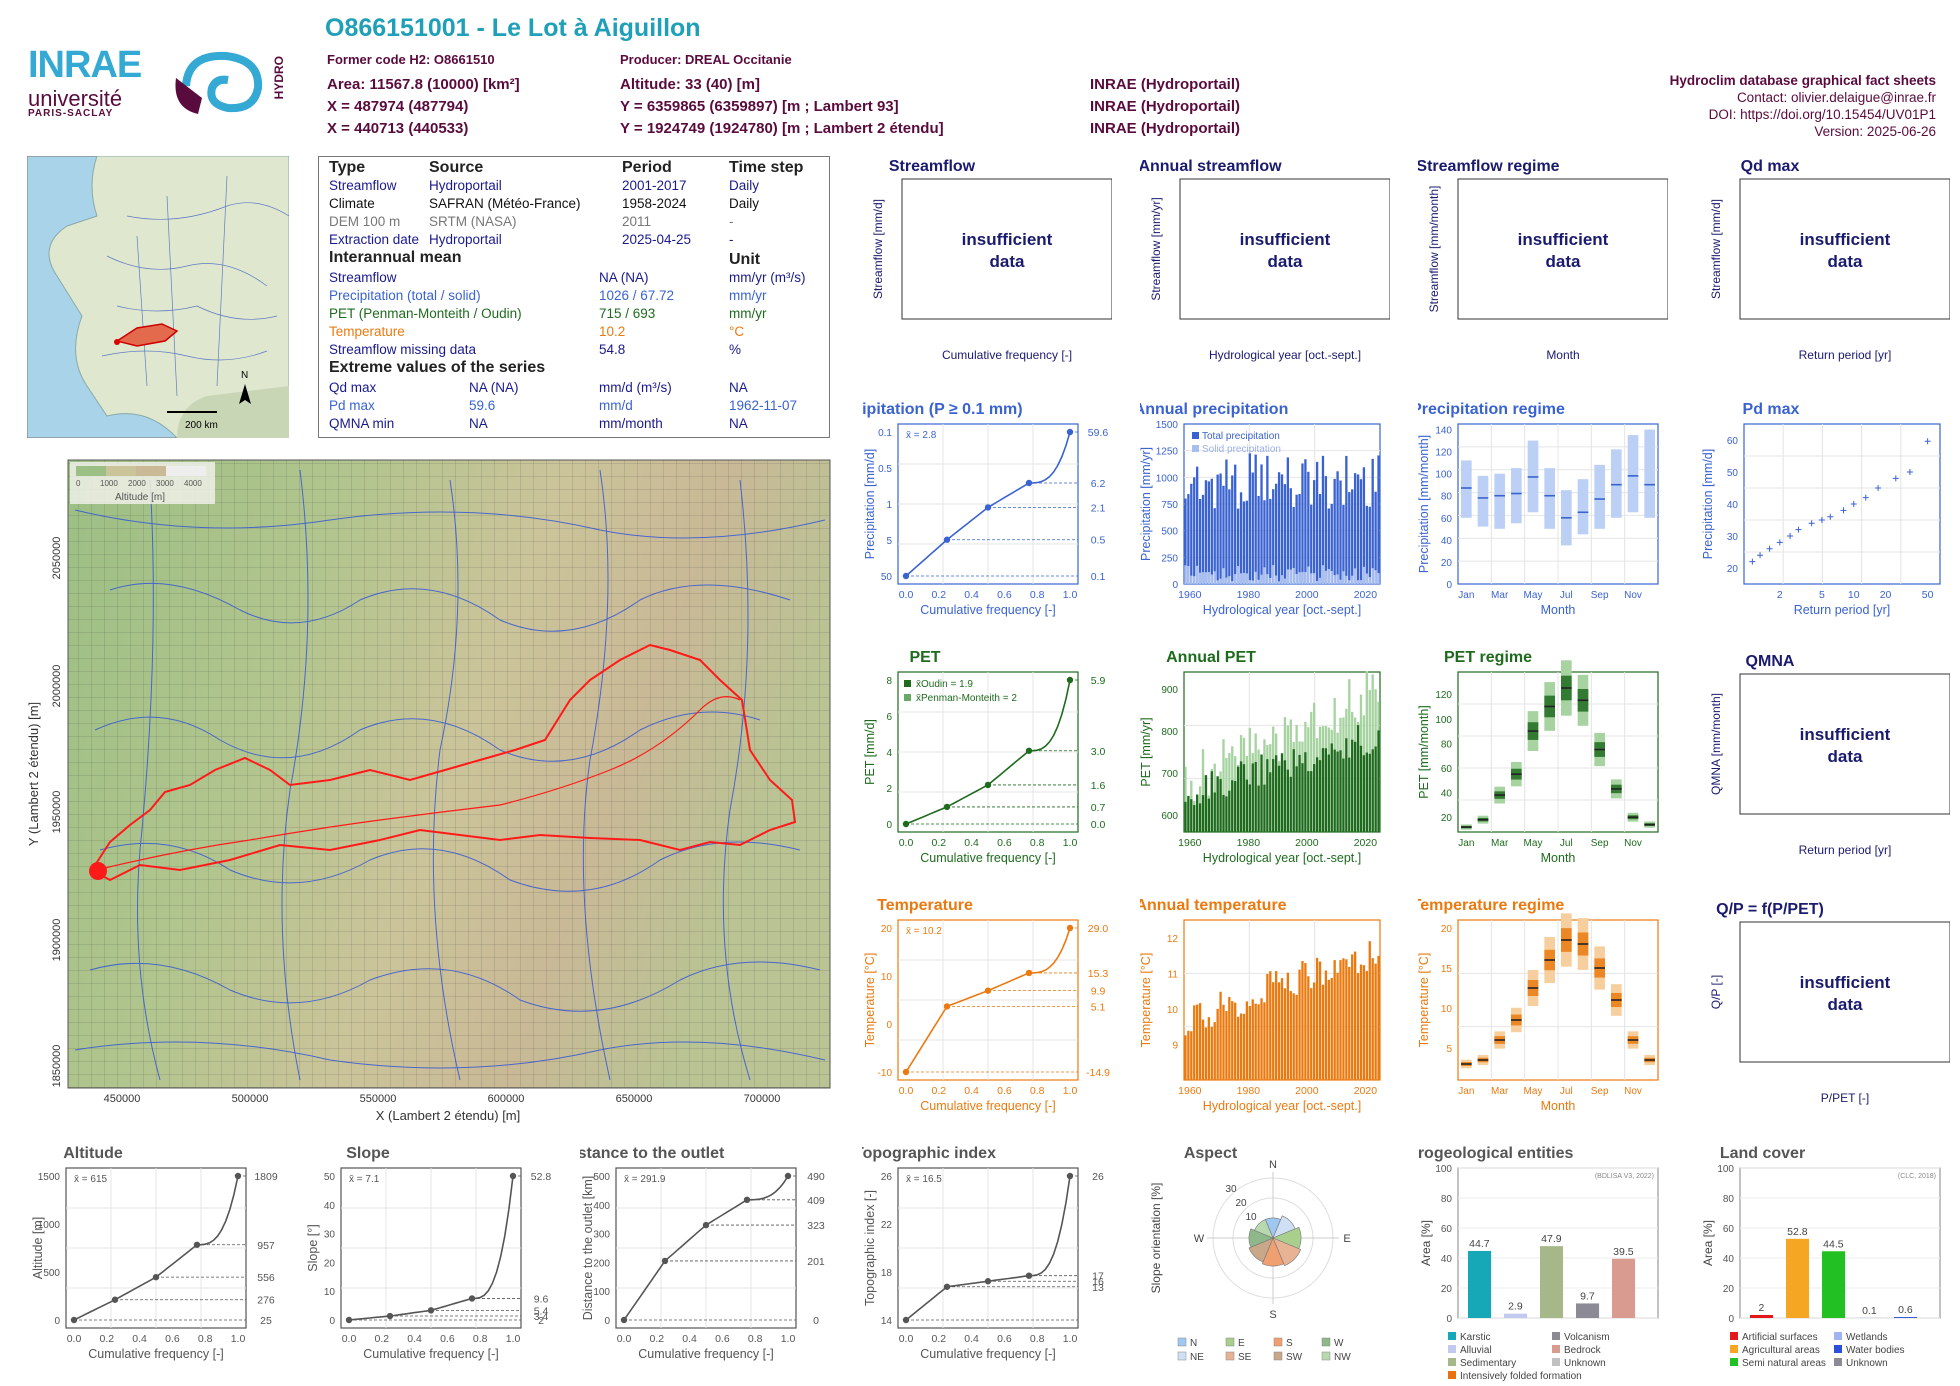 This screenshot has height=1386, width=1960. I want to click on chart-title: Streamflow regime, so click(1489, 166).